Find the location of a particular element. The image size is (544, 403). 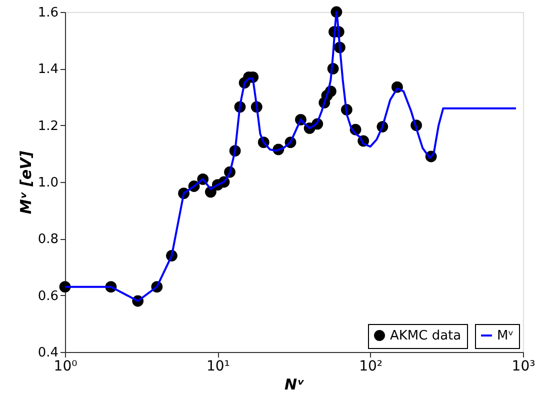

x-tick-label: 10² is located at coordinates (371, 366).